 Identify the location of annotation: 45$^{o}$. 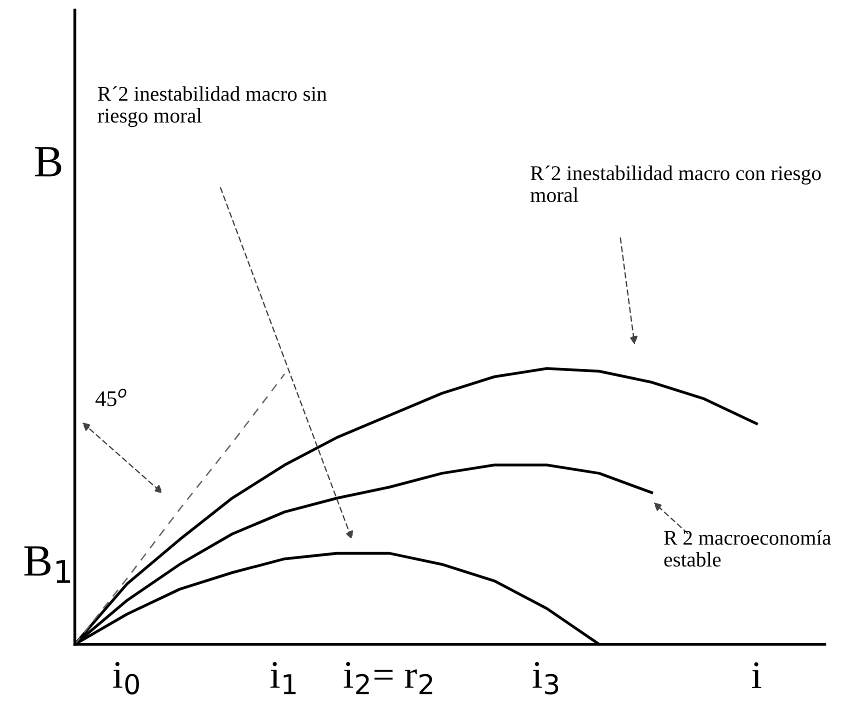
(111, 397).